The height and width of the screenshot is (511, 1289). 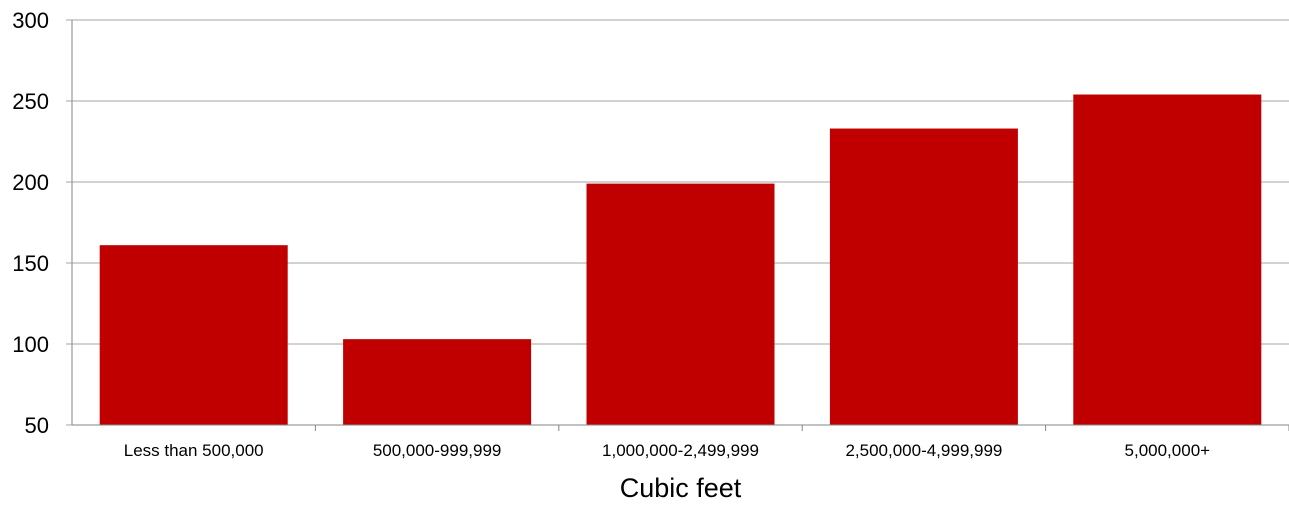 I want to click on x-tick-label: 2,500,000-4,999,999, so click(x=923, y=450).